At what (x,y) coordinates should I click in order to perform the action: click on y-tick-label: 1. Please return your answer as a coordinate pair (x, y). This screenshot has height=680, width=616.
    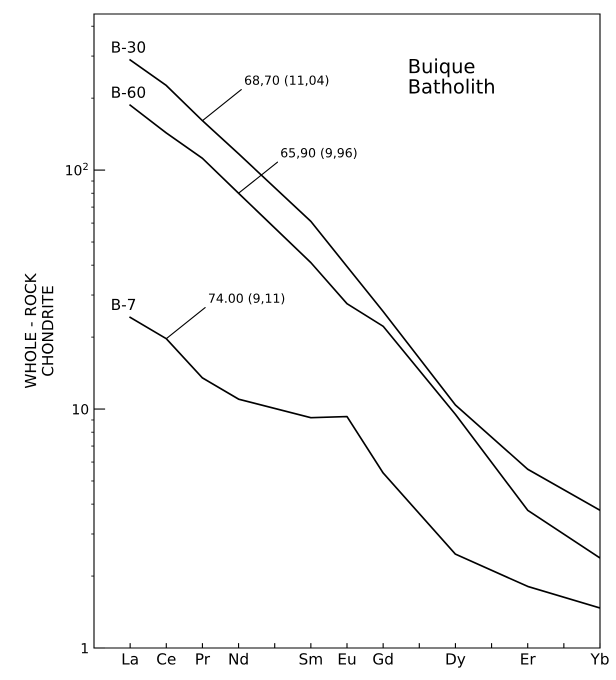
    Looking at the image, I should click on (85, 648).